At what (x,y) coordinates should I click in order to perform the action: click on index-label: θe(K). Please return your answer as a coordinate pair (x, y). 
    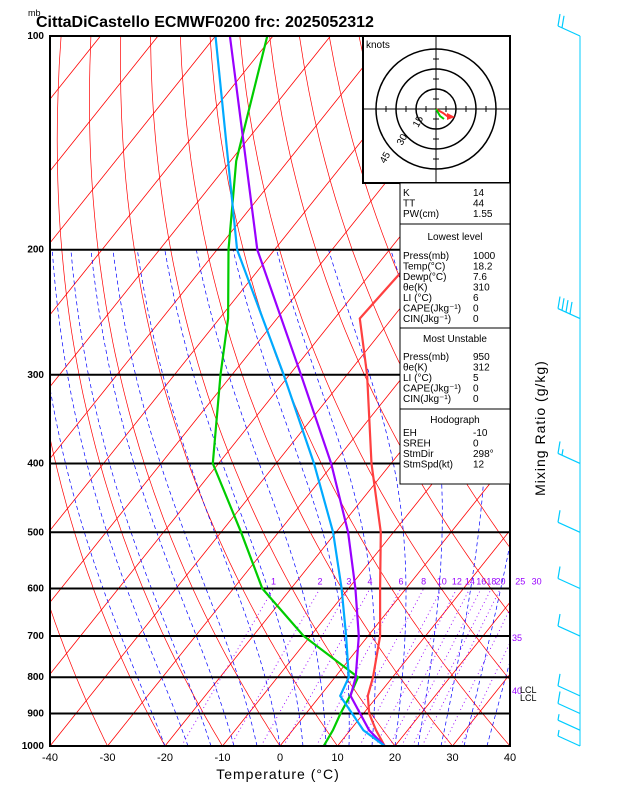
    Looking at the image, I should click on (415, 368).